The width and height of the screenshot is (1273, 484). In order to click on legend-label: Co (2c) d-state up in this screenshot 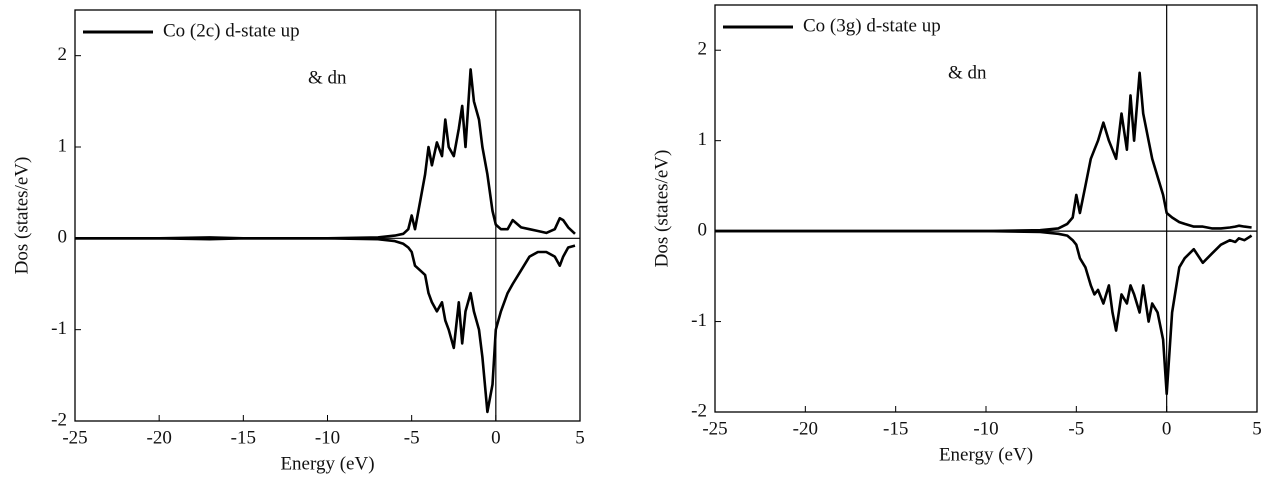, I will do `click(231, 30)`.